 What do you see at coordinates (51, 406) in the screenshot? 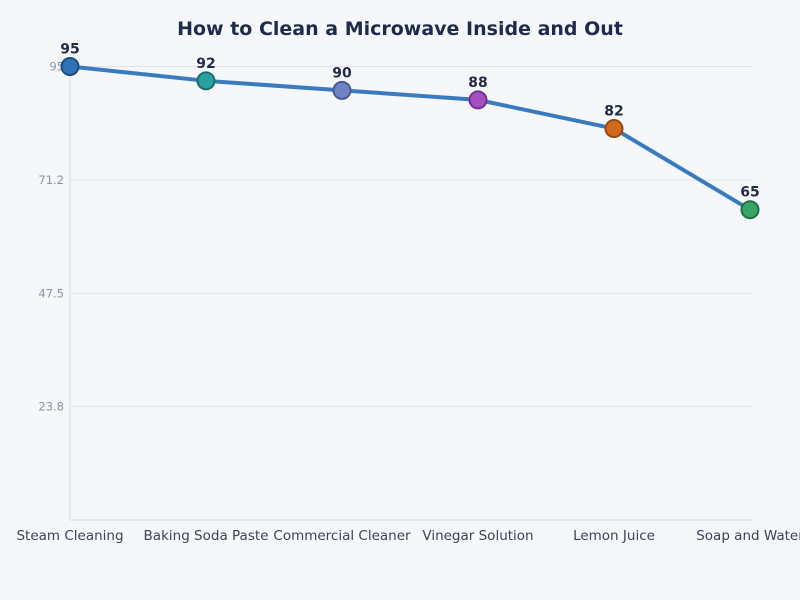
I see `y-tick-label: 23.8` at bounding box center [51, 406].